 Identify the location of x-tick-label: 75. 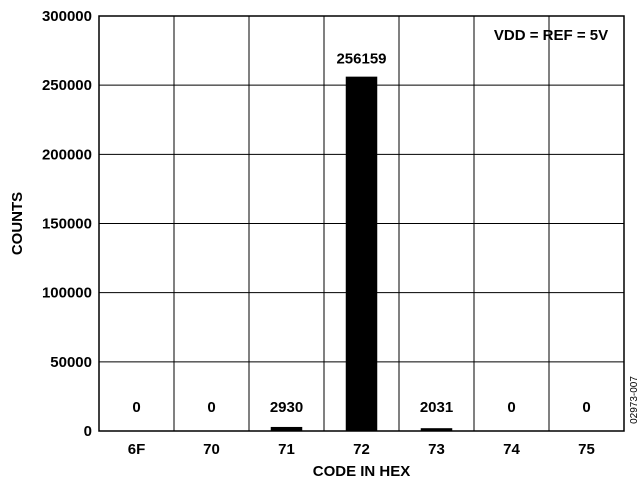
(586, 449).